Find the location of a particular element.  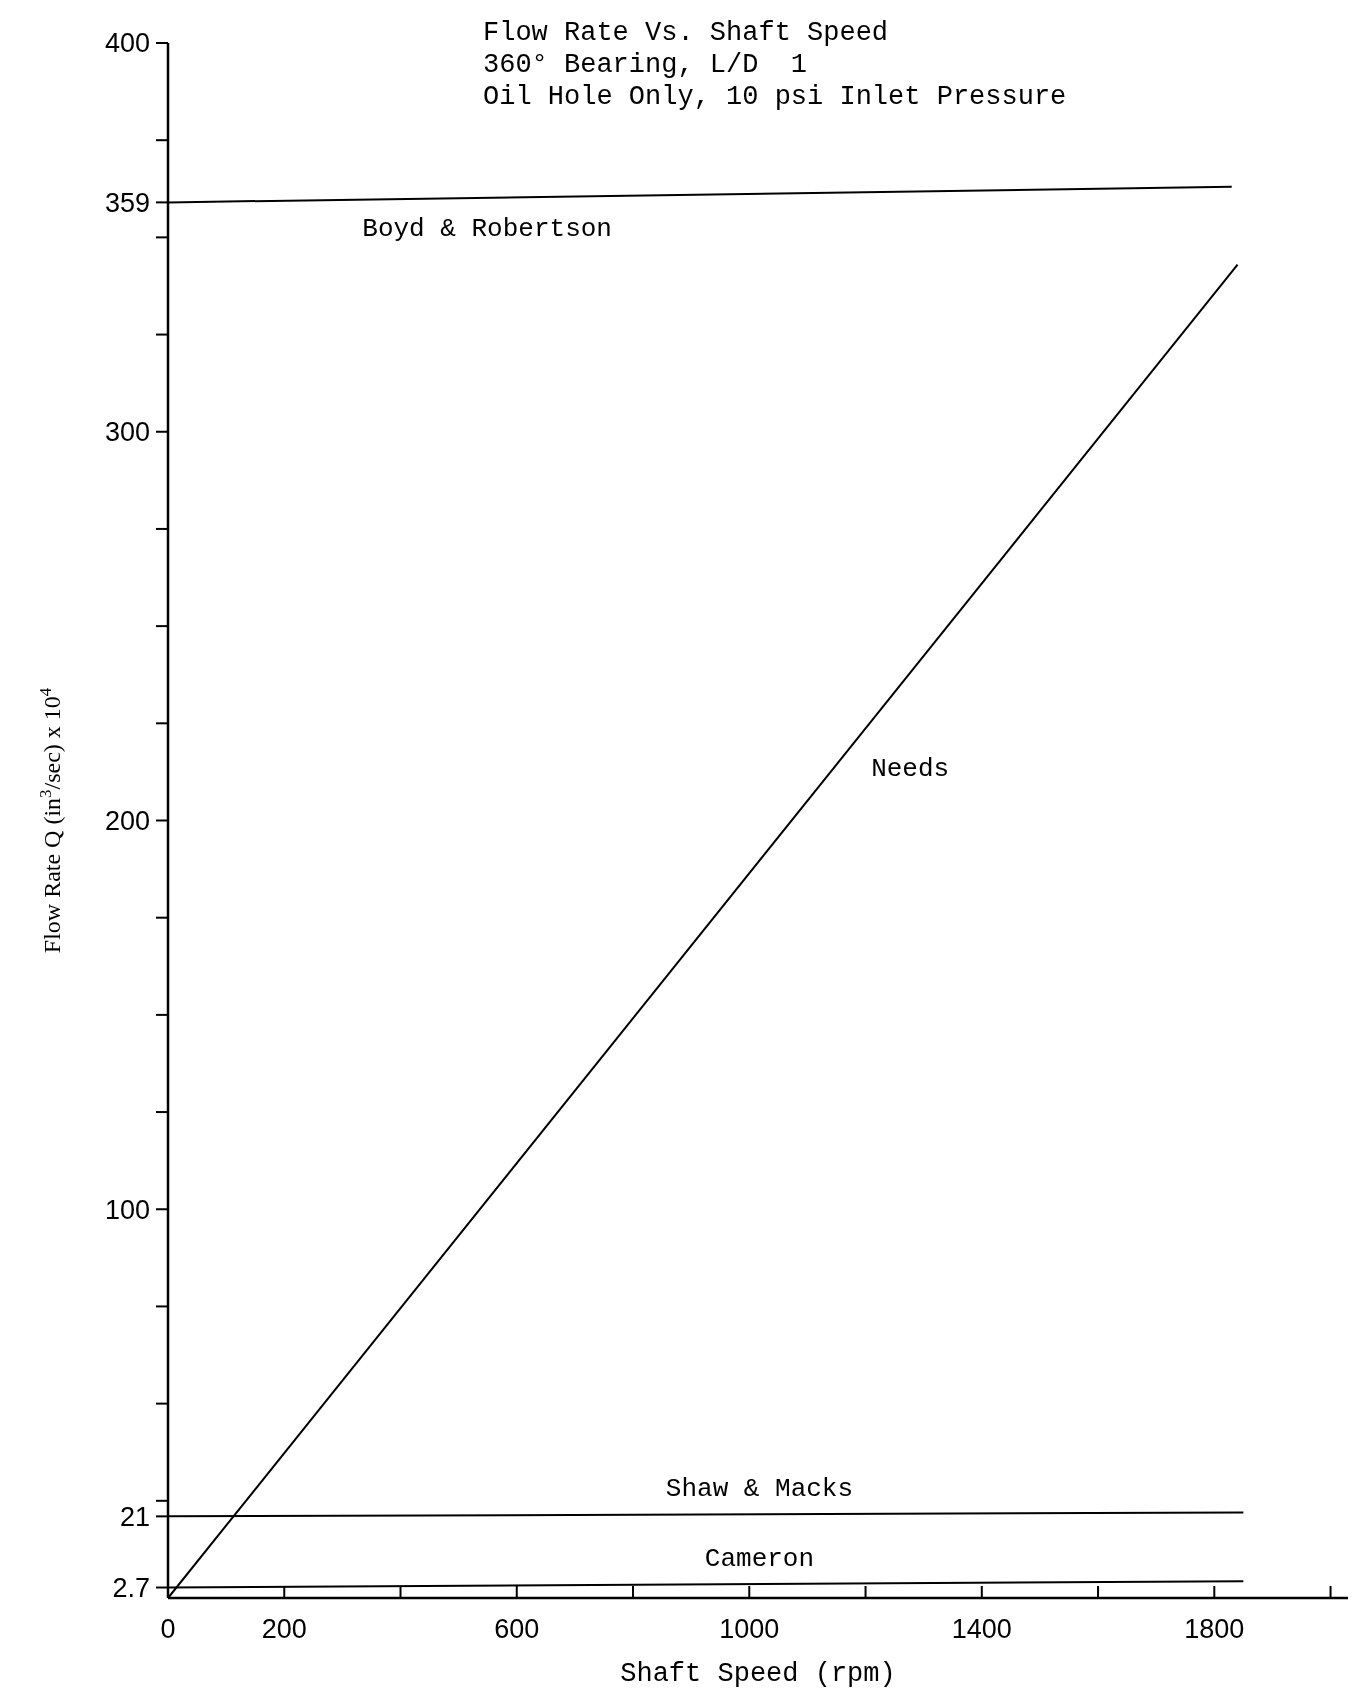

series-label: Needs is located at coordinates (910, 769).